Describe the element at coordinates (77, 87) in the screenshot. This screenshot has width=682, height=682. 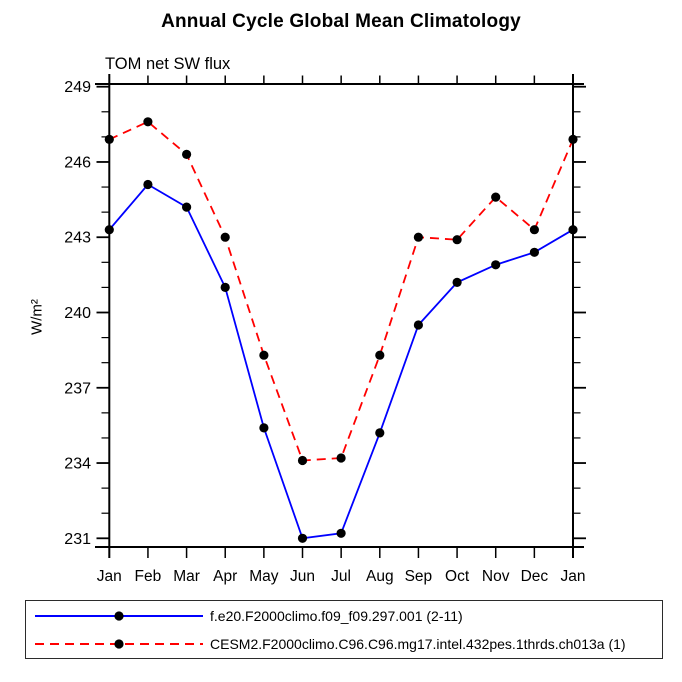
I see `y-tick-label: 249` at that location.